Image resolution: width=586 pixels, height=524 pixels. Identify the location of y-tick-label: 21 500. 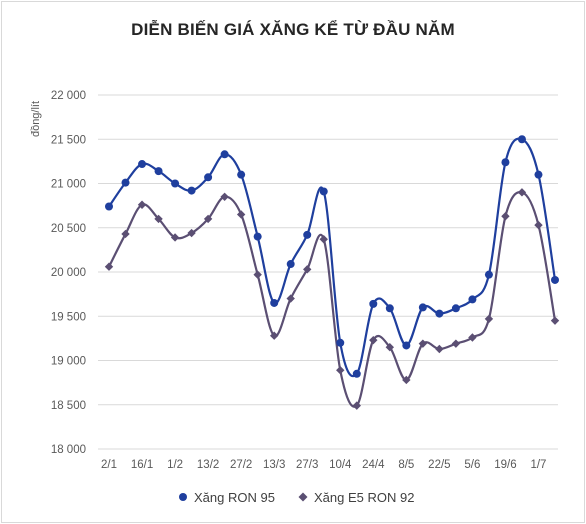
(68, 140).